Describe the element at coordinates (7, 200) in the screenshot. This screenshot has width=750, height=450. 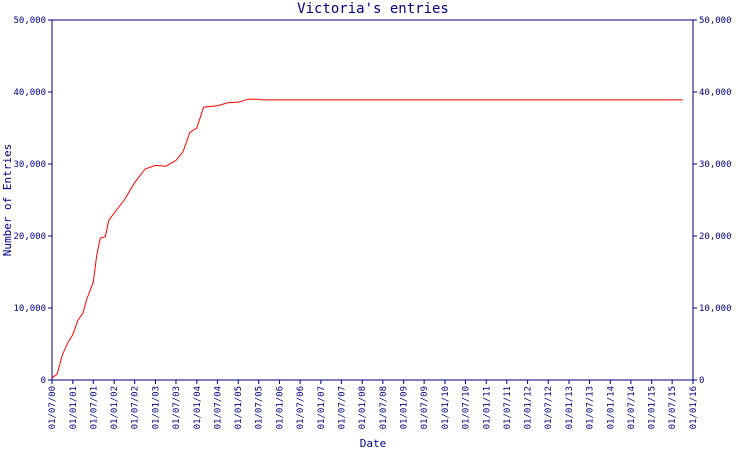
I see `y-axis-label: Number of Entries` at that location.